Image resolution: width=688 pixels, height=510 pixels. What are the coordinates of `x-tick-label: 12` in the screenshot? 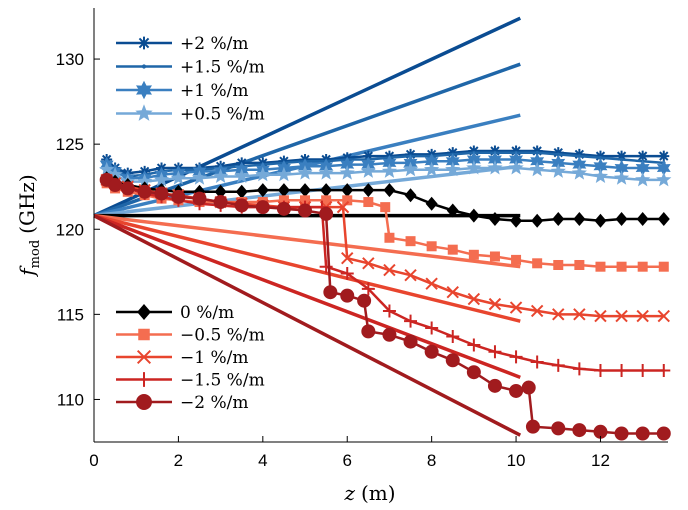 It's located at (600, 460).